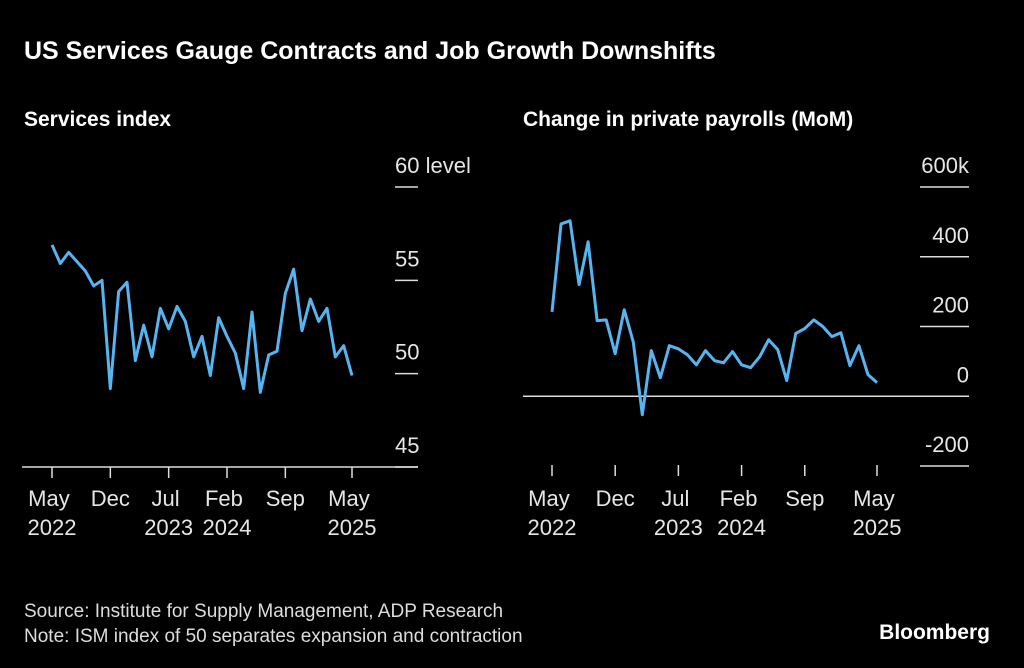 The width and height of the screenshot is (1024, 668). What do you see at coordinates (963, 374) in the screenshot?
I see `y-tick-label: 0` at bounding box center [963, 374].